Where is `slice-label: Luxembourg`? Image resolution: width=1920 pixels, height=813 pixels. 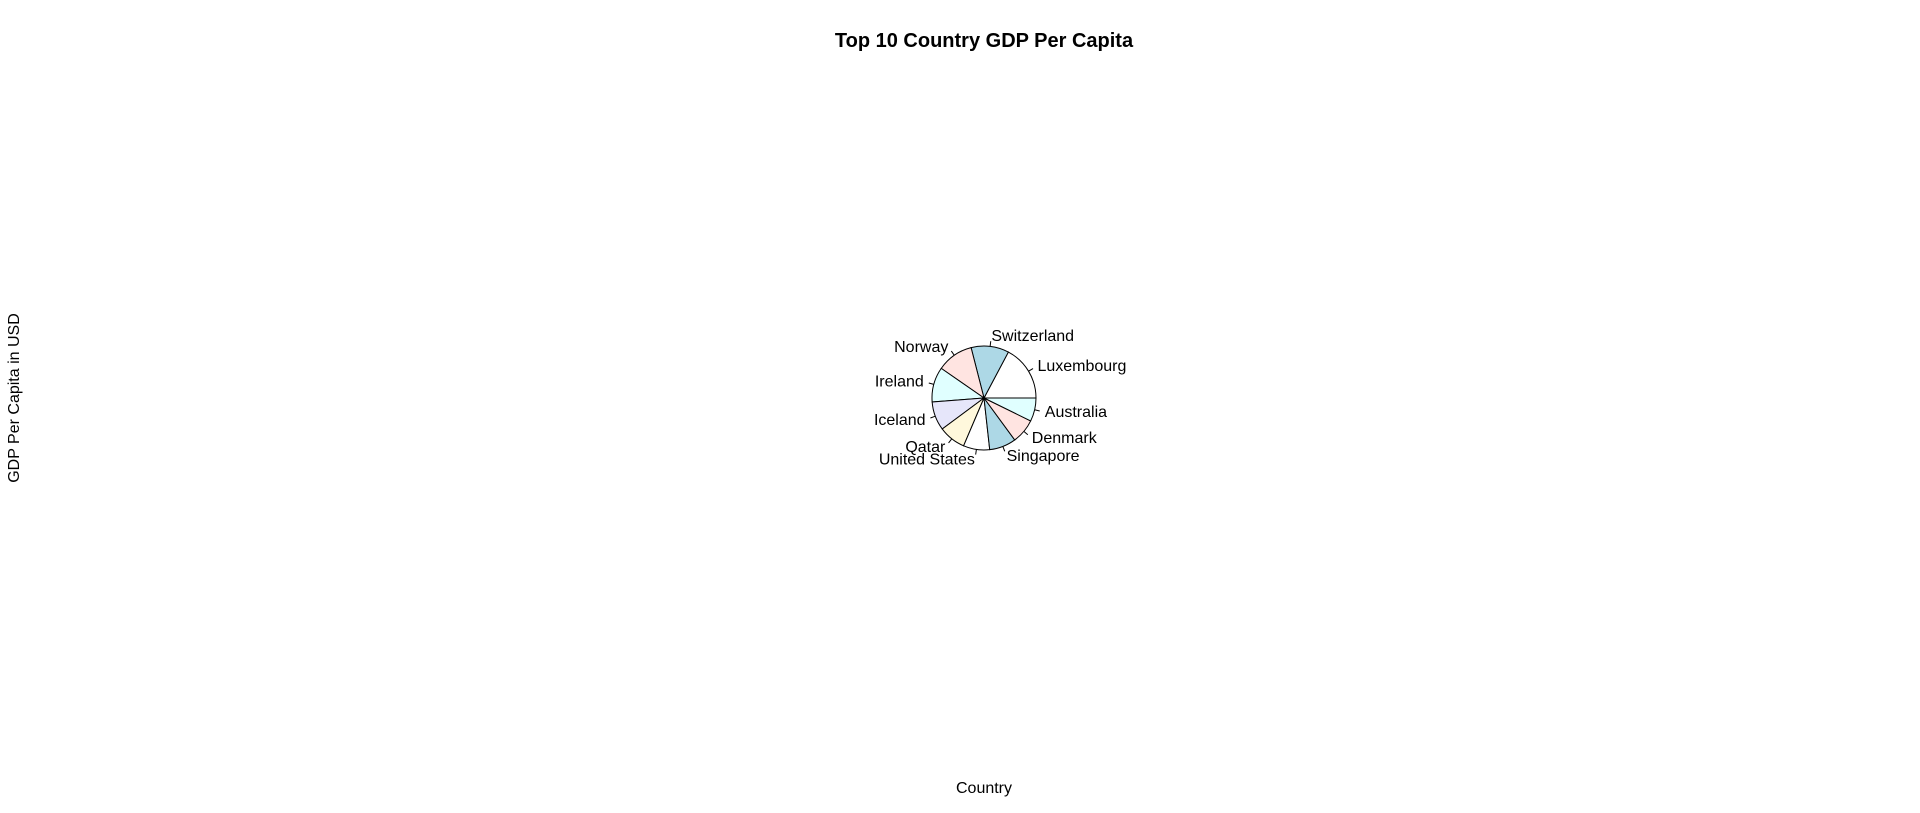 slice-label: Luxembourg is located at coordinates (1081, 366).